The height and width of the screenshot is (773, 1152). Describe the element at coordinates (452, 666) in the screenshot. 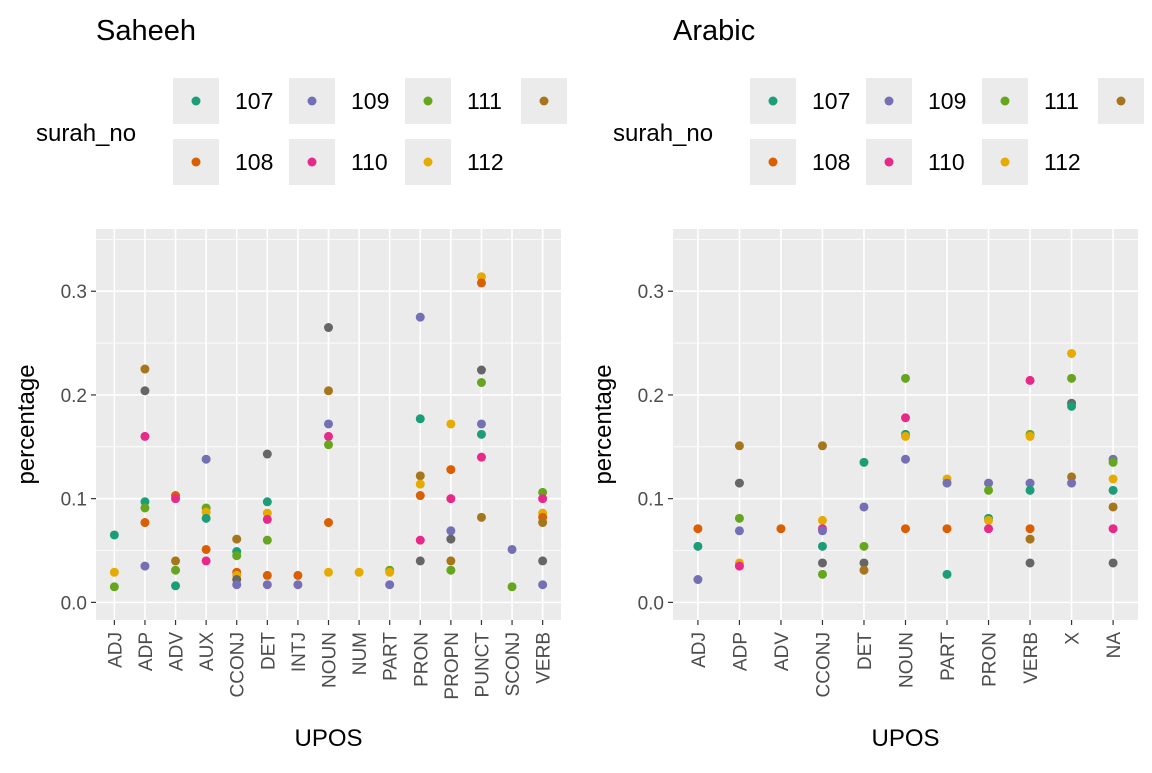

I see `x-tick-label: PROPN` at that location.